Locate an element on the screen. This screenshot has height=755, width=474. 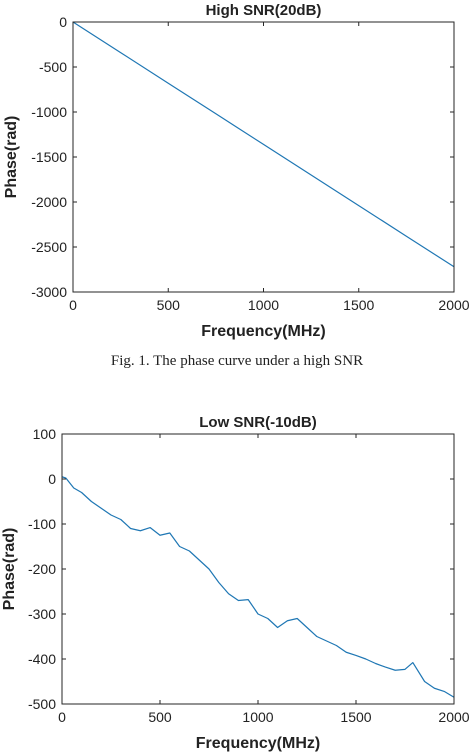
y-tick-label: -3000 is located at coordinates (49, 292).